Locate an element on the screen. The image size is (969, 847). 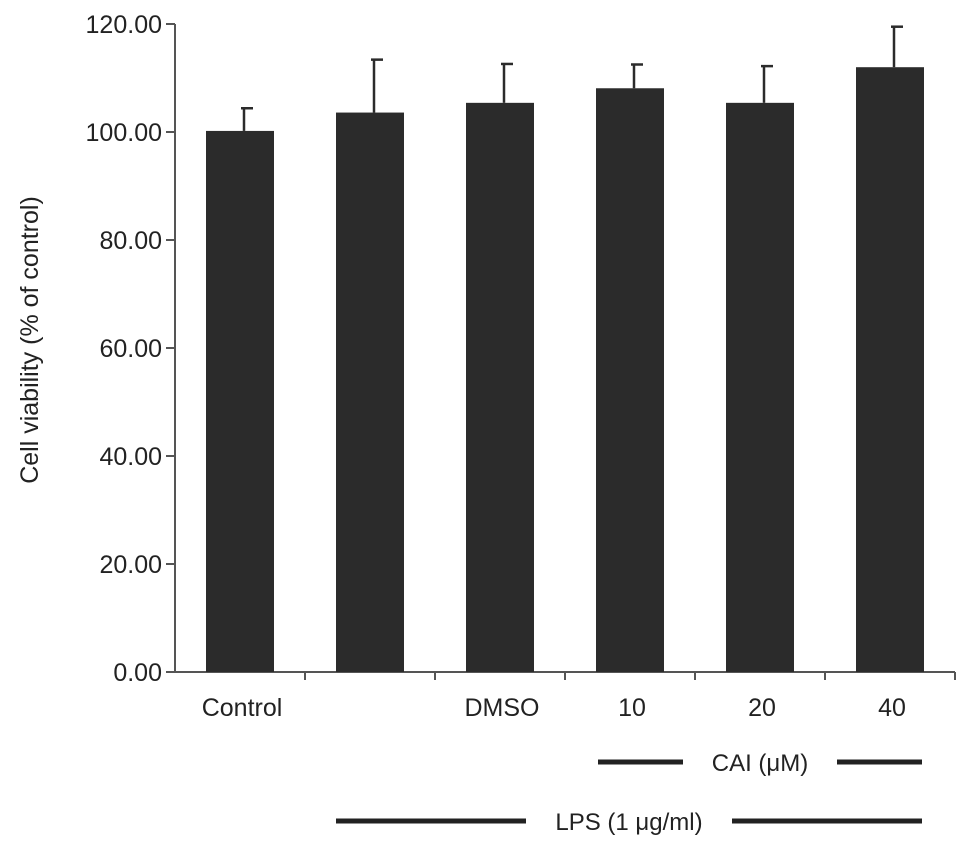
y-tick-label: 20.00 is located at coordinates (130, 565).